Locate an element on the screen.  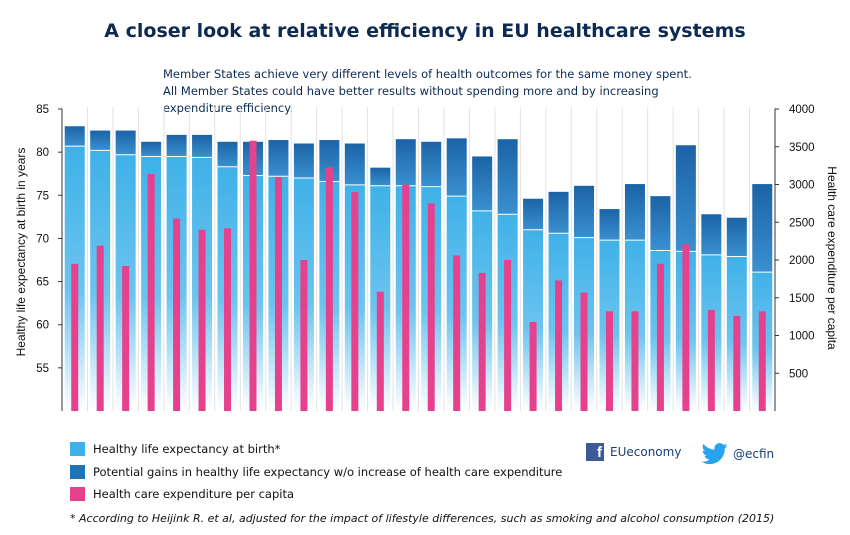
bar-gains-IT is located at coordinates (456, 167).